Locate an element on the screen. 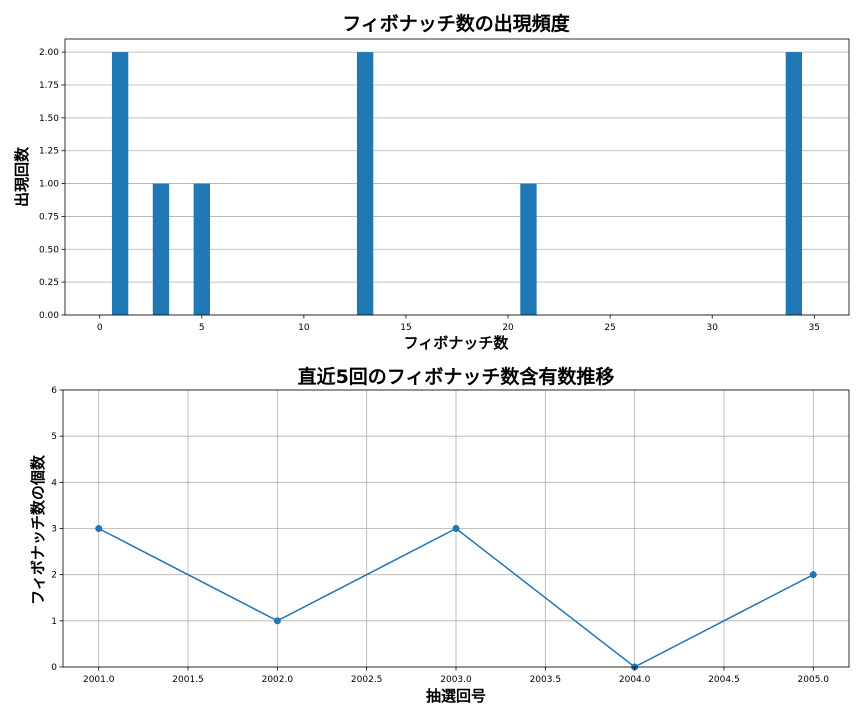 The height and width of the screenshot is (720, 864). chart1-y-tick-label: 0.75 is located at coordinates (49, 217).